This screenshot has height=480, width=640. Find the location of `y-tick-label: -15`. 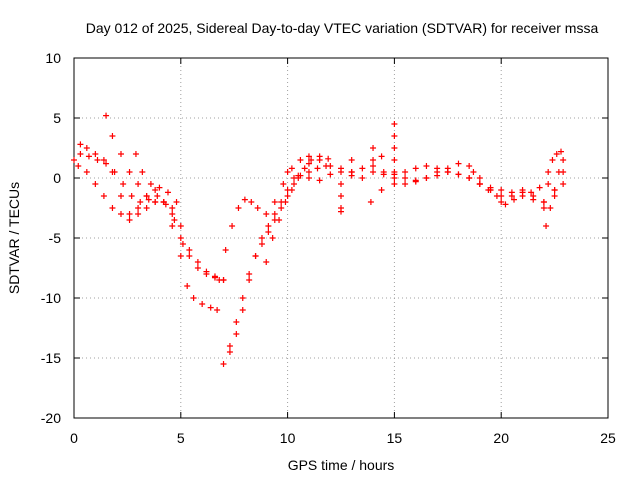

y-tick-label: -15 is located at coordinates (51, 358).